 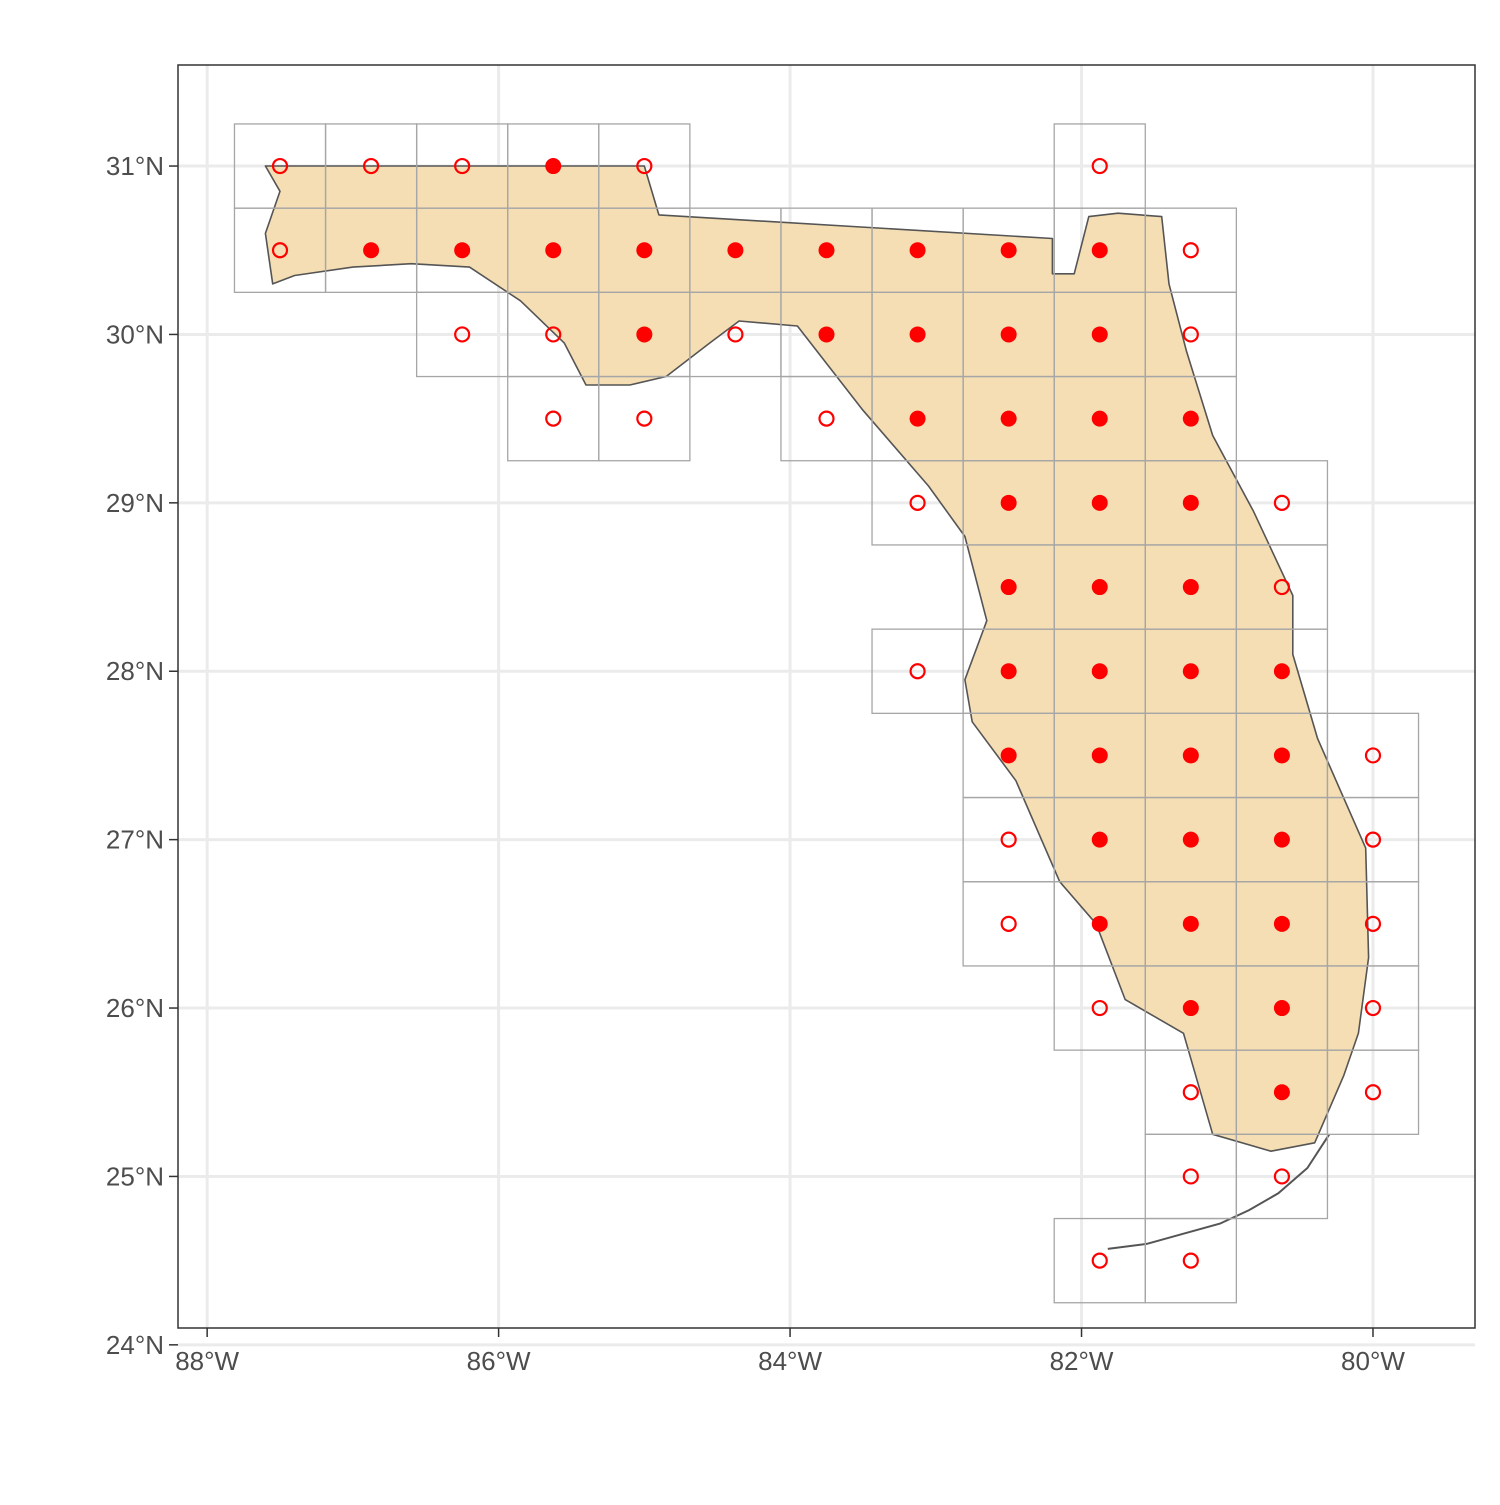 I want to click on y-tick-label: 28°N, so click(x=135, y=671).